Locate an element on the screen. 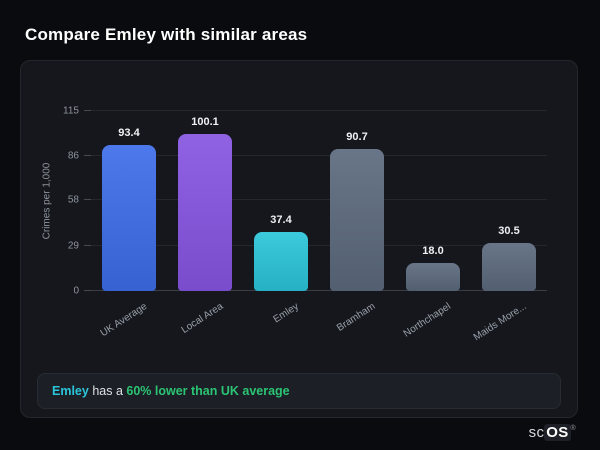 The image size is (600, 450). bar-value-label: 37.4 is located at coordinates (281, 220).